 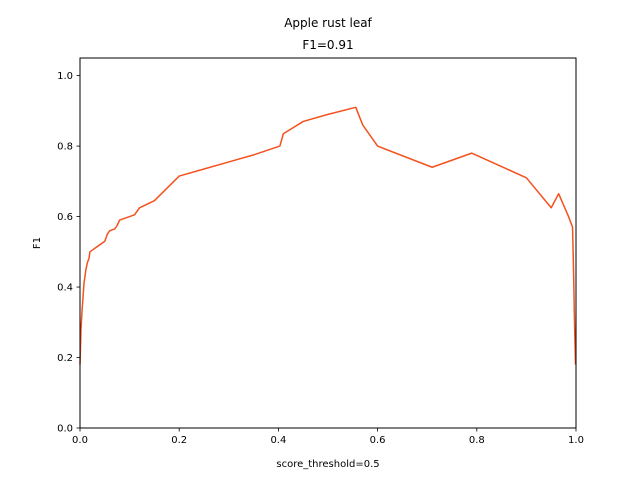 What do you see at coordinates (68, 253) in the screenshot?
I see `y-axis: 0.0 0.2 0.4 0.6 0.8 1.0` at bounding box center [68, 253].